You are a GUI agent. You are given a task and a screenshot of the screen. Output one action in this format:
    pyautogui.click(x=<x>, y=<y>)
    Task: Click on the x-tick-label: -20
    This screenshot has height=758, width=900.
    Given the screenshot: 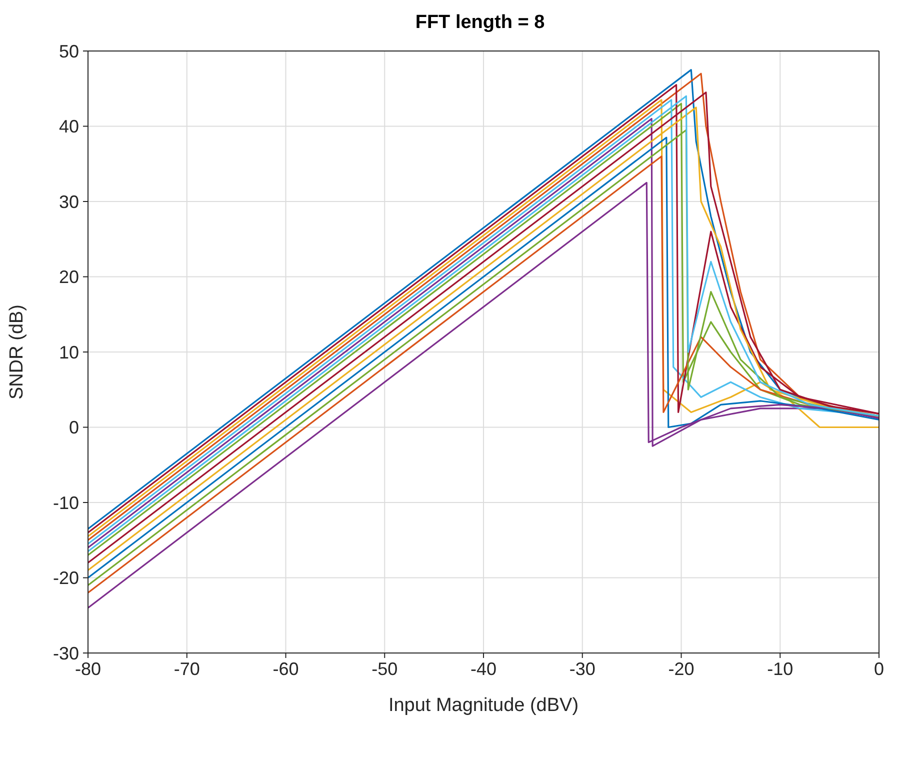 What is the action you would take?
    pyautogui.click(x=681, y=668)
    